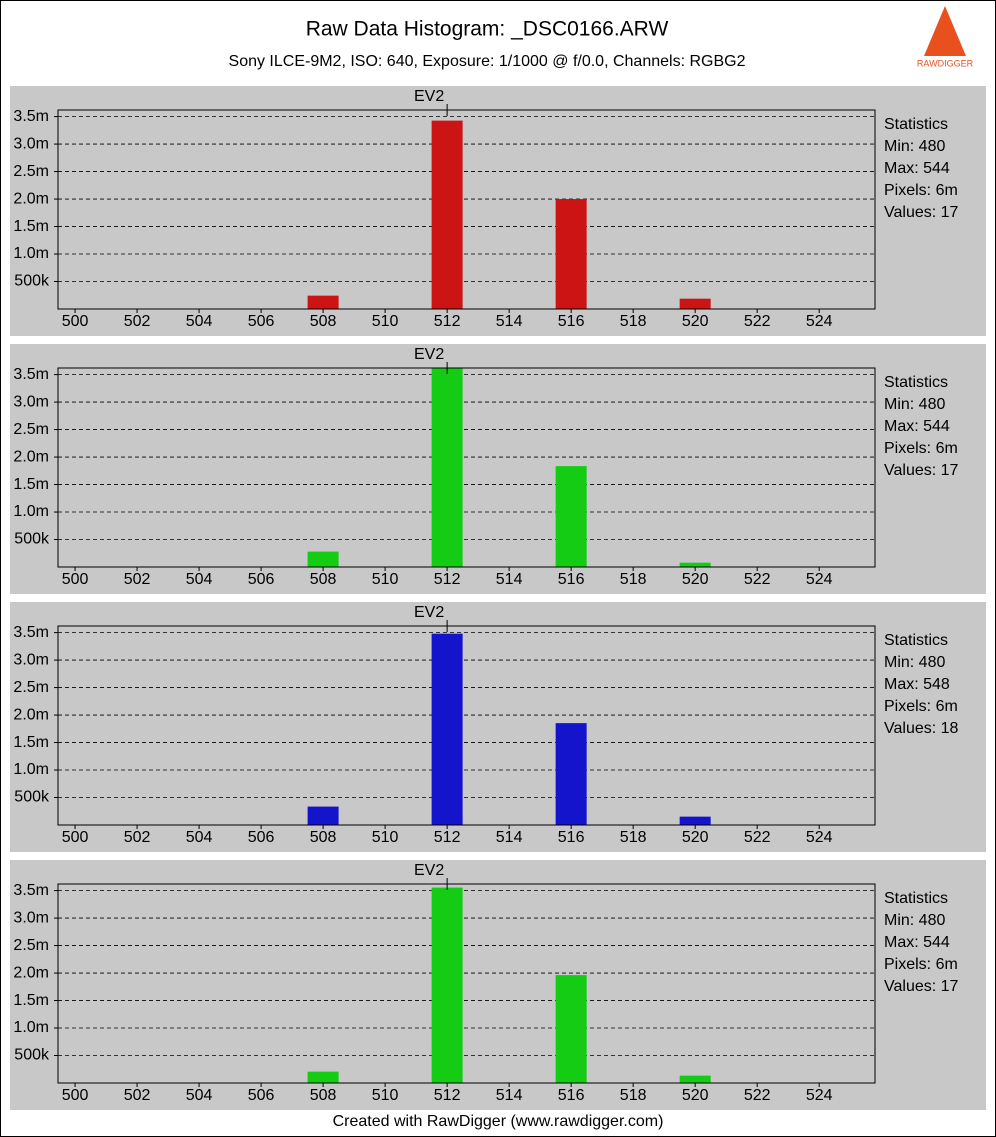 The image size is (996, 1137). I want to click on logo-text: RAWDIGGER, so click(945, 63).